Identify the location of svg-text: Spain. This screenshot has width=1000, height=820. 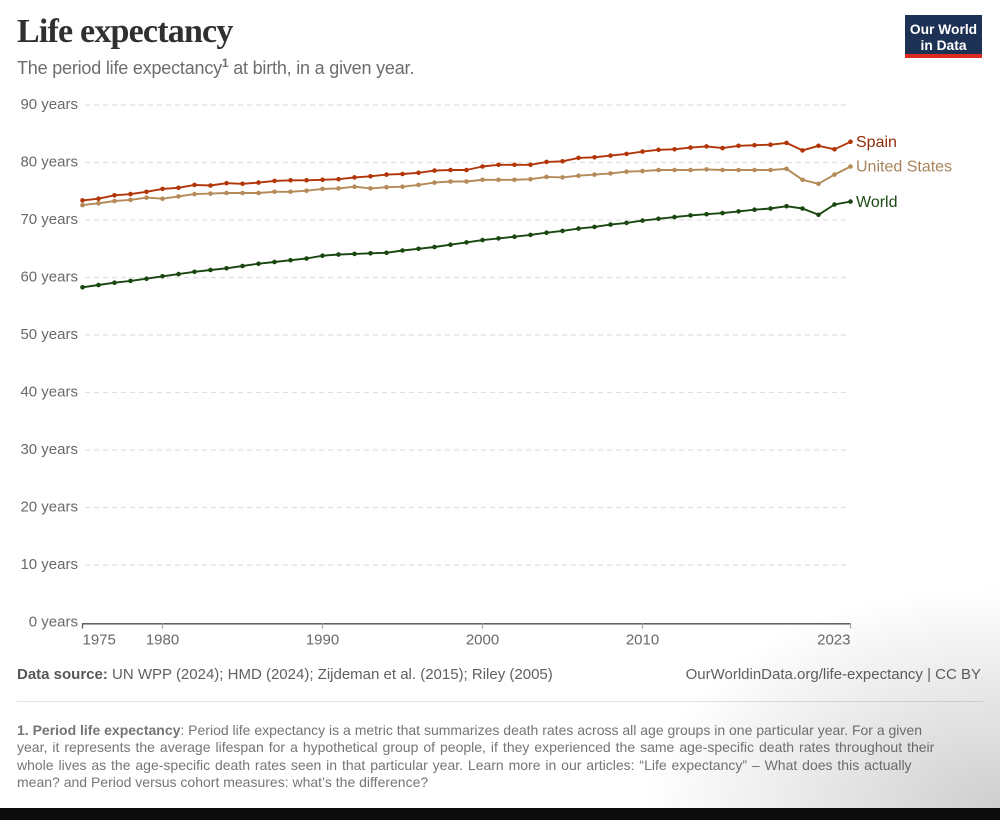
(876, 142).